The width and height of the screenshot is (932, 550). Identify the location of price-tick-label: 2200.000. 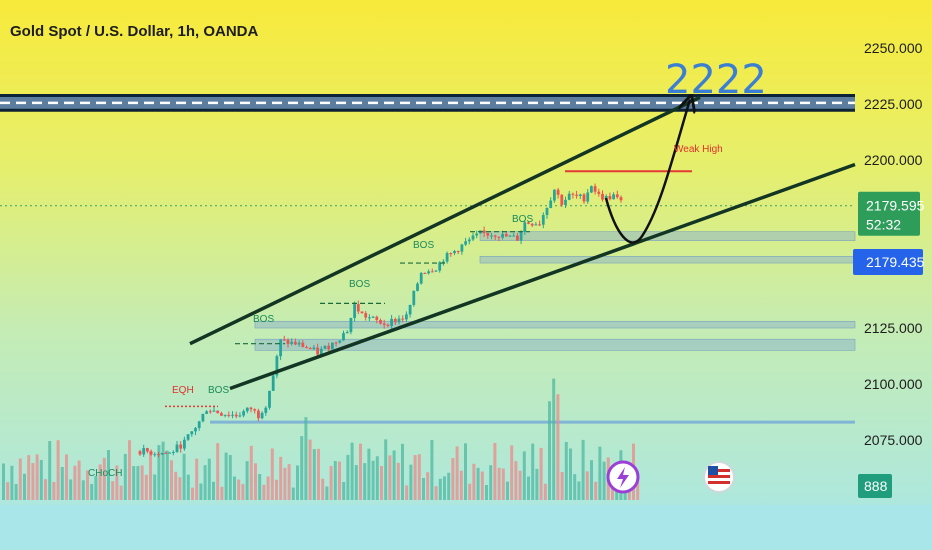
(893, 160).